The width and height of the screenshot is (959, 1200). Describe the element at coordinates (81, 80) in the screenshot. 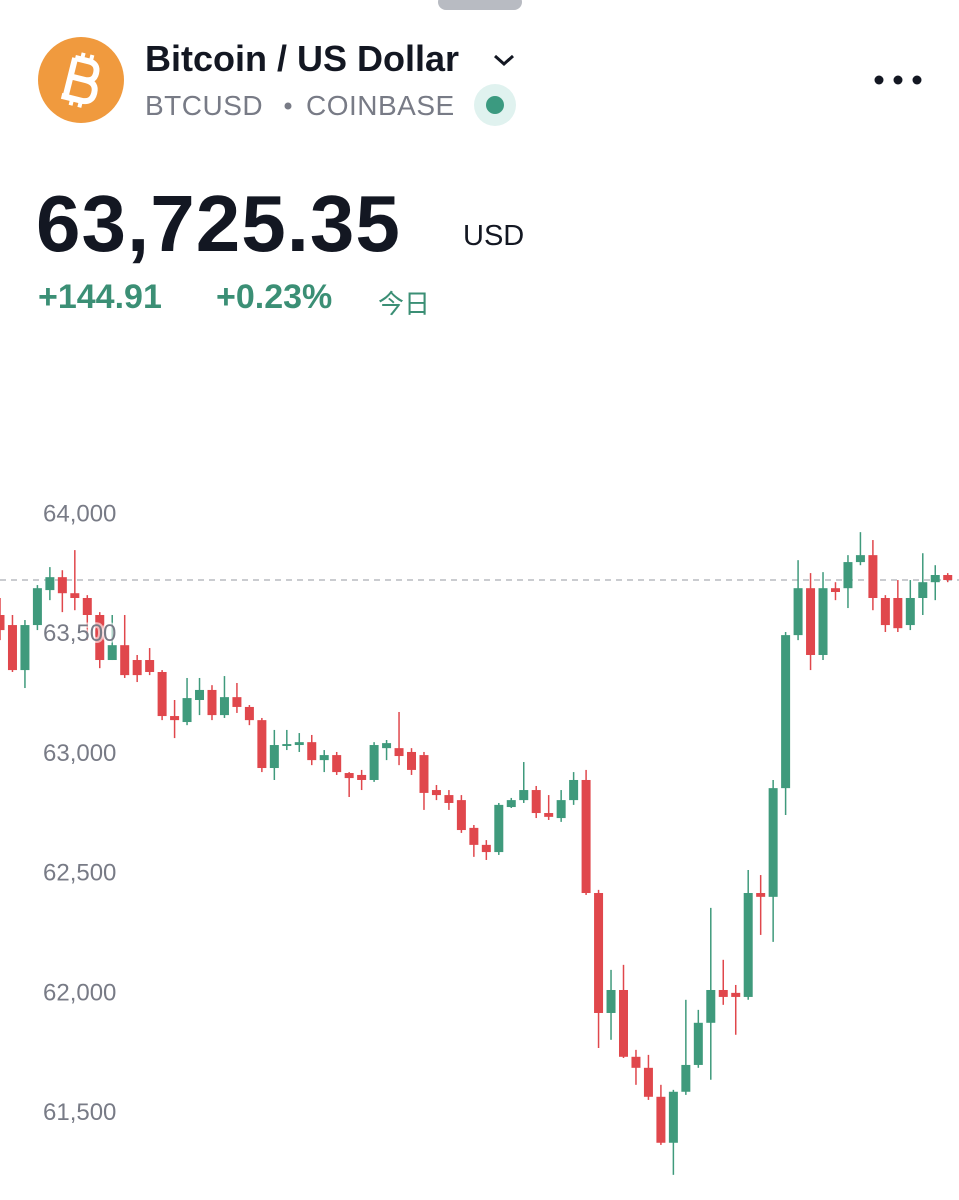

I see `bitcoin-icon` at that location.